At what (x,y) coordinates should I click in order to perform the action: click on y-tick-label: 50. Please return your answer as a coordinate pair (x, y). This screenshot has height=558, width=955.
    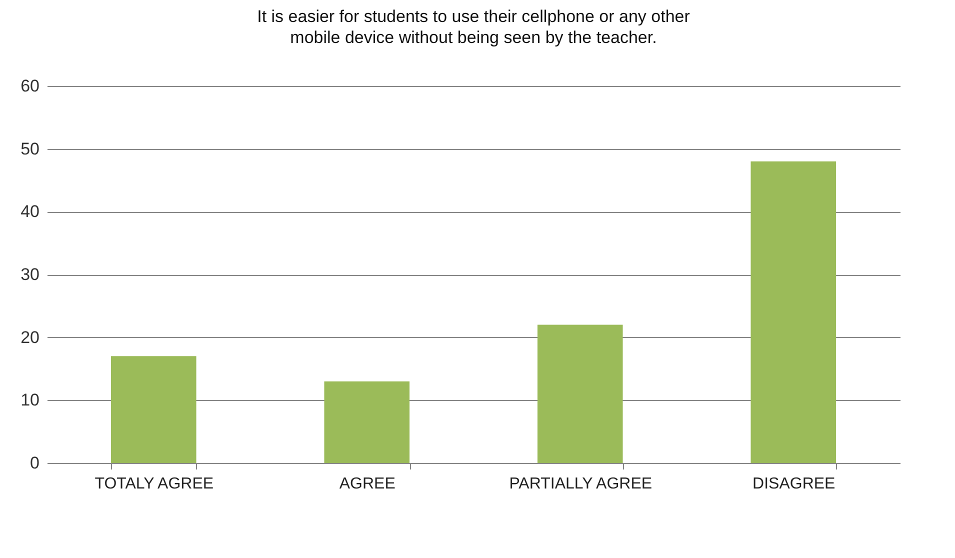
    Looking at the image, I should click on (30, 148).